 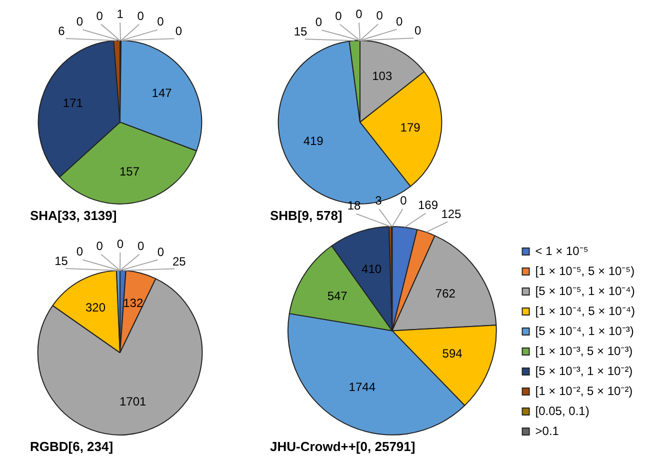 I want to click on legend-label: [5 × 10⁻⁵, 1 × 10⁻⁴), so click(x=585, y=291).